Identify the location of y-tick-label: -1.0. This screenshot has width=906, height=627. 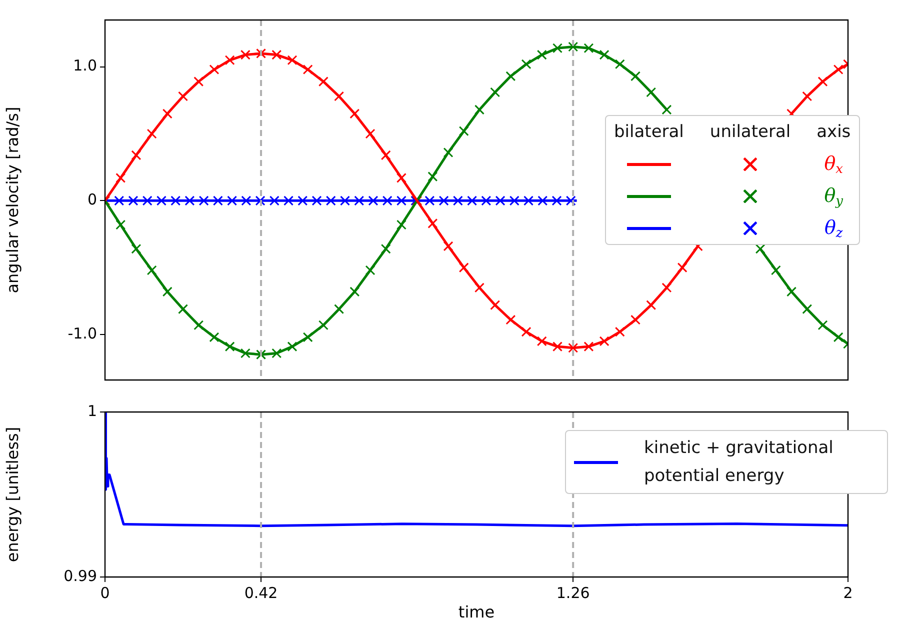
(82, 333).